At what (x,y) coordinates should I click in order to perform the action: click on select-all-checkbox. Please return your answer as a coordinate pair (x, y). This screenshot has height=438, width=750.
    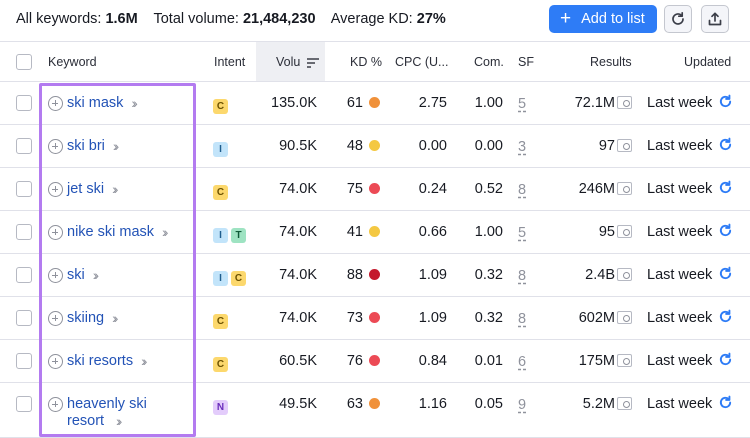
    Looking at the image, I should click on (24, 62).